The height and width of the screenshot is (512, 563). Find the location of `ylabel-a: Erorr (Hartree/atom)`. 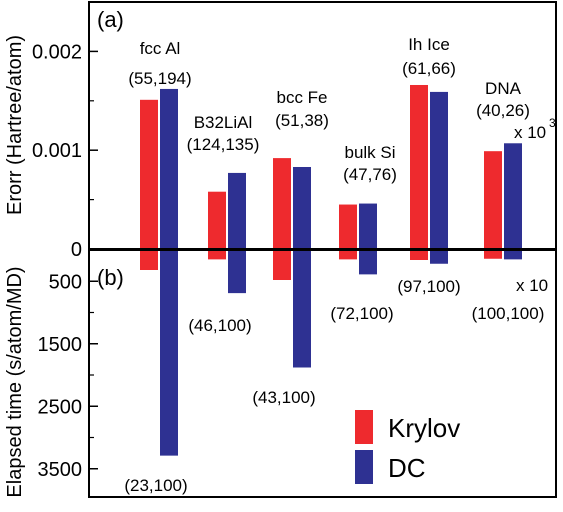

ylabel-a: Erorr (Hartree/atom) is located at coordinates (15, 125).